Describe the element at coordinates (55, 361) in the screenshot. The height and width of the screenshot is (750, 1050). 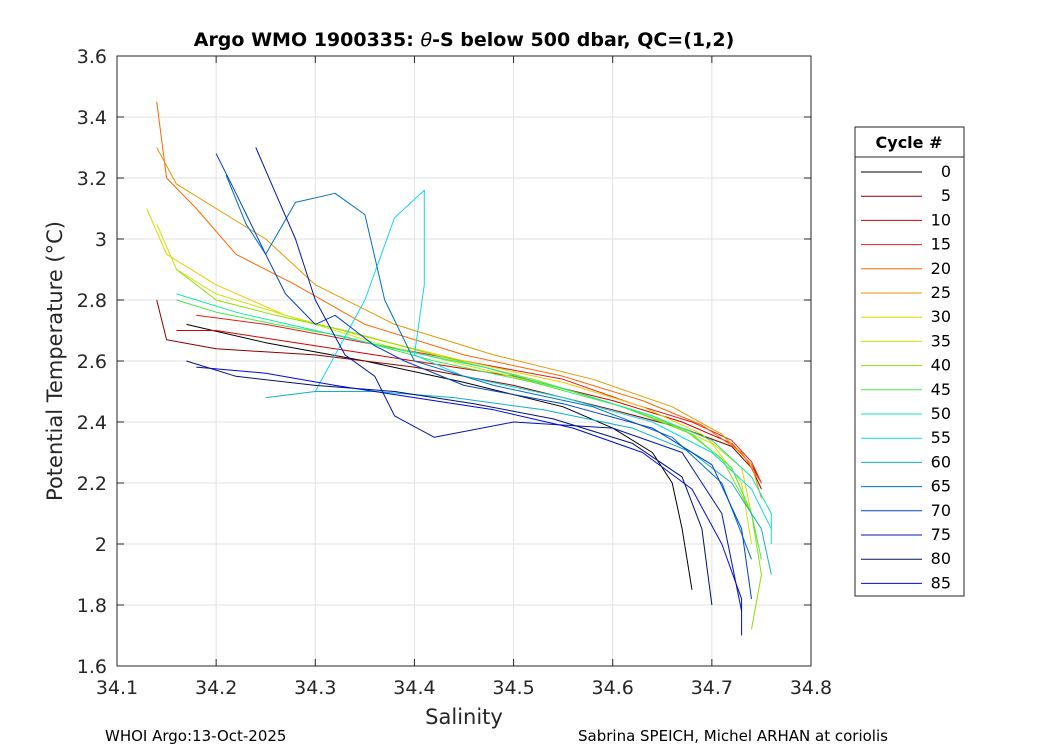
I see `y-axis-label: Potential Temperature (°C)` at that location.